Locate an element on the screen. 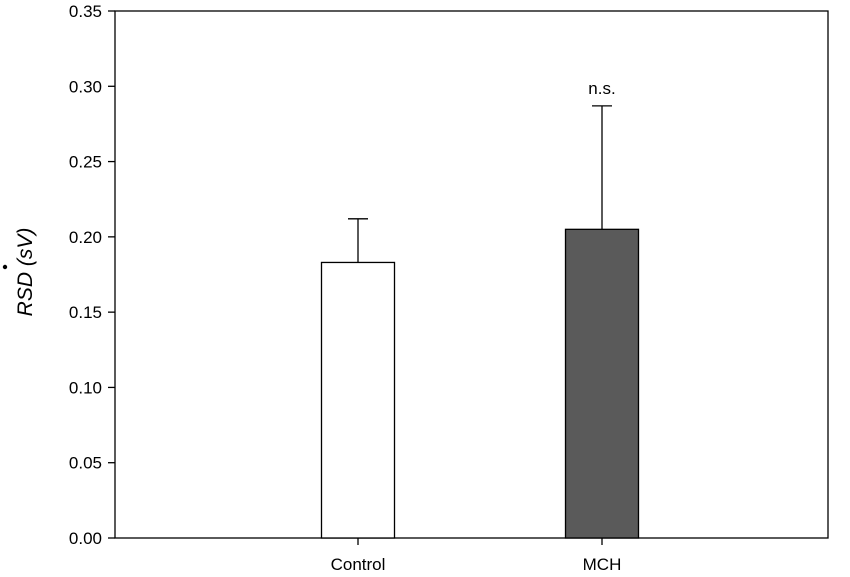  y-tick-label: 0.05 is located at coordinates (85, 463).